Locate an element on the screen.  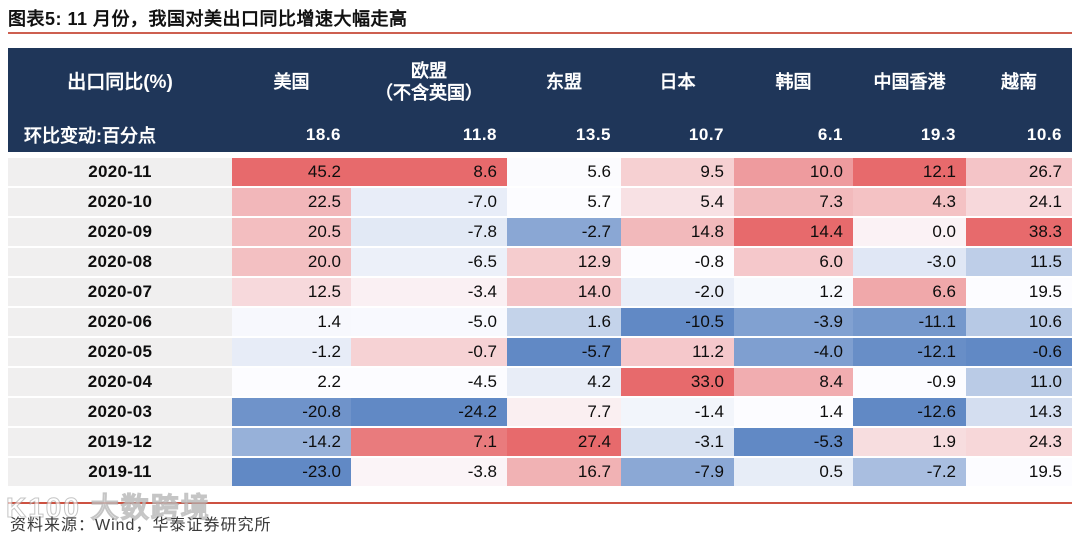
table-row: 2020-09 20.5 -7.8 -2.7 14.8 14.4 0.0 38.3 is located at coordinates (540, 232).